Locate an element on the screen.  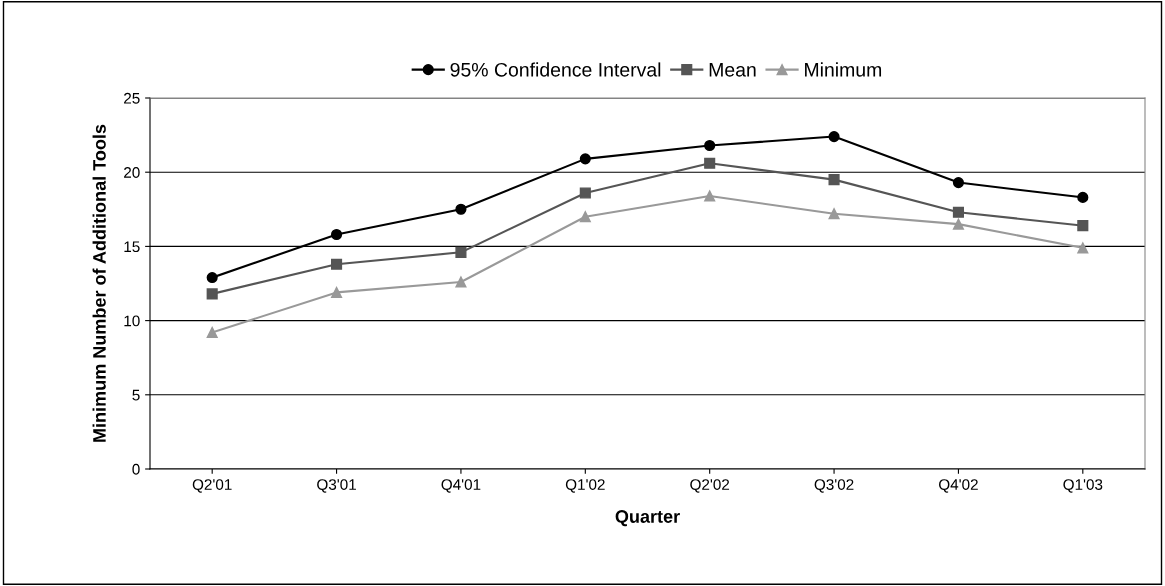
x-tick-label: Q3'02 is located at coordinates (834, 486).